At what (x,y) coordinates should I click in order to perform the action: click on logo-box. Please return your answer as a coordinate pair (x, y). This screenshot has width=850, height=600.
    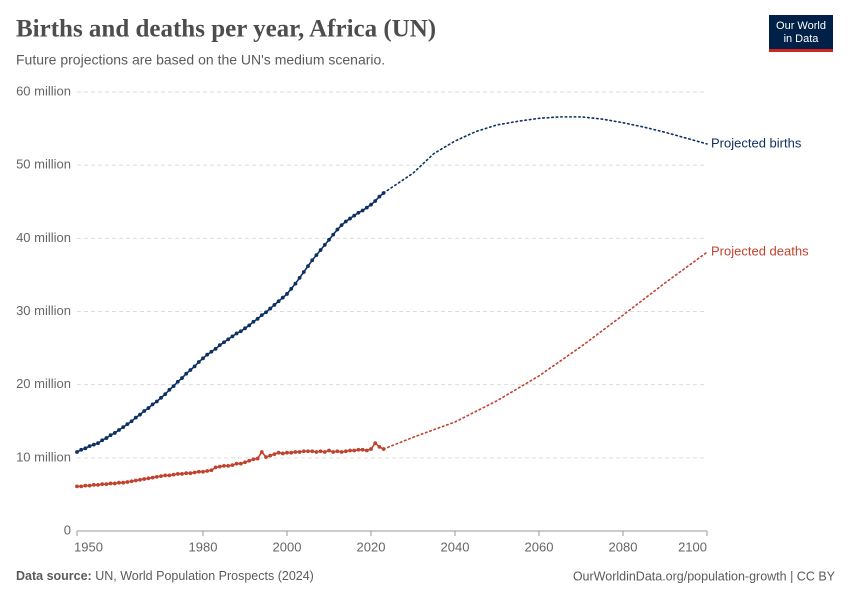
    Looking at the image, I should click on (801, 33).